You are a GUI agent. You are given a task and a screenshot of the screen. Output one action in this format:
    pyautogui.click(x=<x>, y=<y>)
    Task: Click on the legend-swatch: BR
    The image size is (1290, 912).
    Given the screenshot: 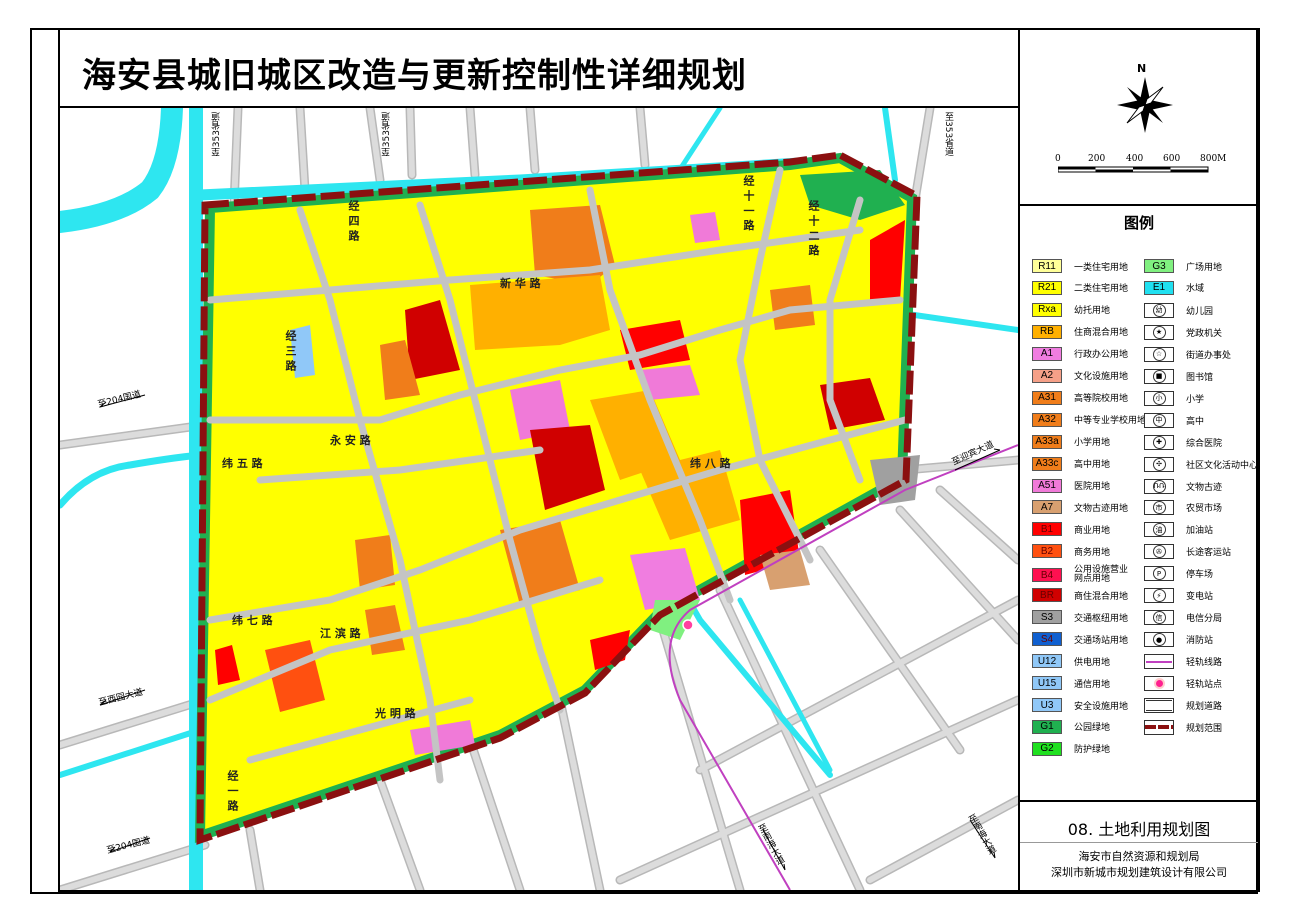 What is the action you would take?
    pyautogui.click(x=1047, y=595)
    